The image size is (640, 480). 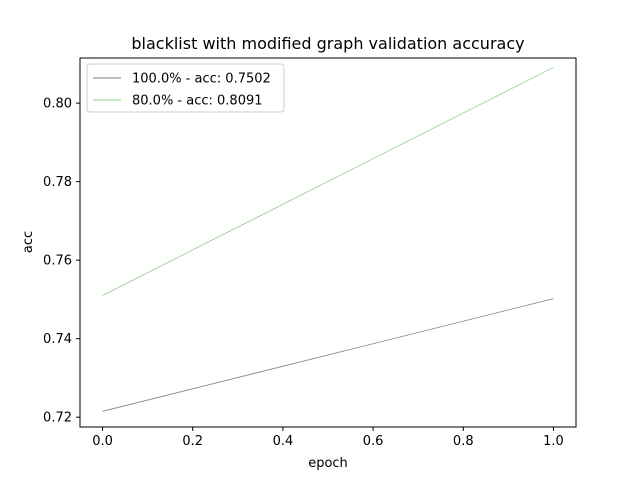 What do you see at coordinates (57, 104) in the screenshot?
I see `y-tick-label: 0.80` at bounding box center [57, 104].